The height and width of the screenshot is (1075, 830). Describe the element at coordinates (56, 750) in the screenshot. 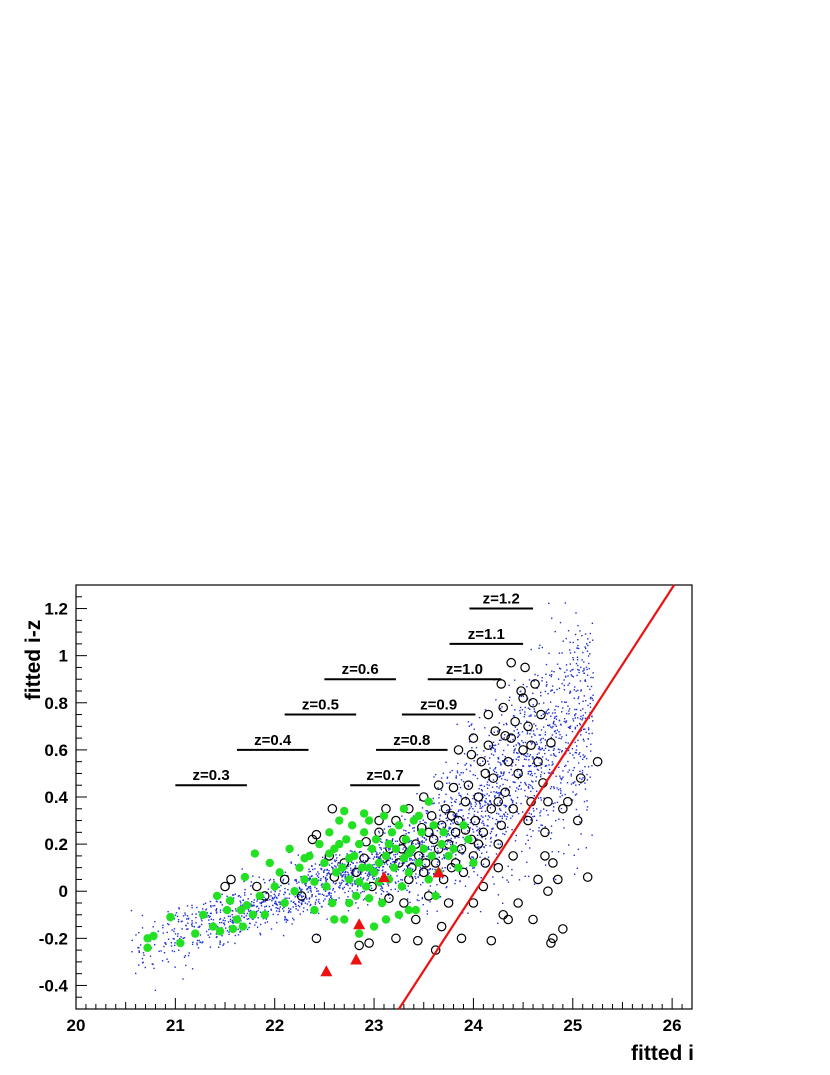

I see `y-tick-label: 0.6` at that location.